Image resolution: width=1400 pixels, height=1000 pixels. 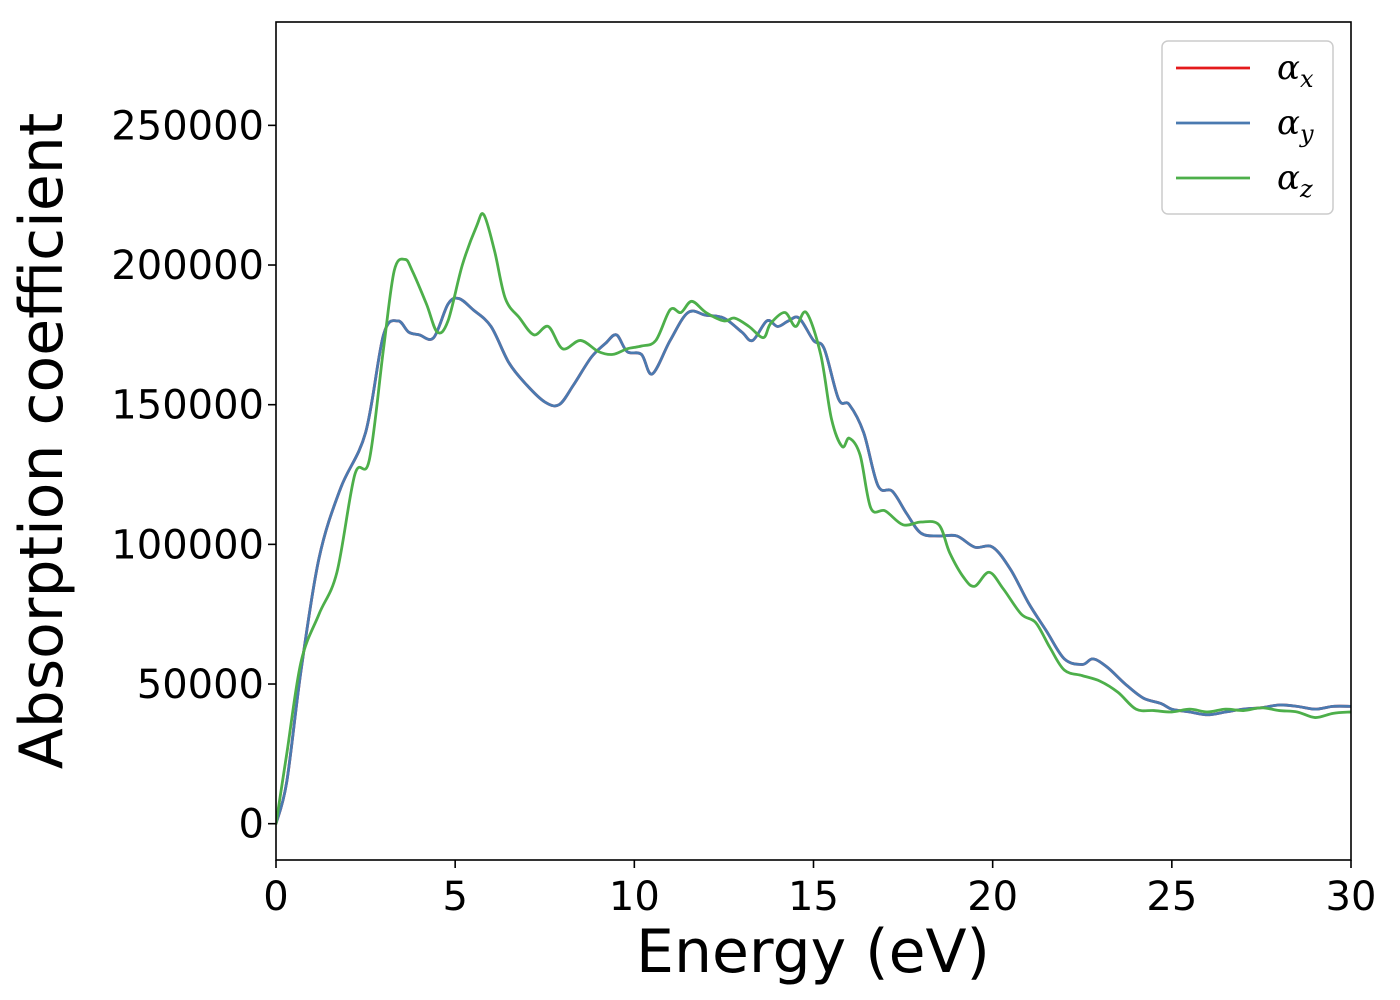 What do you see at coordinates (1295, 125) in the screenshot?
I see `legend-label-y: αy` at bounding box center [1295, 125].